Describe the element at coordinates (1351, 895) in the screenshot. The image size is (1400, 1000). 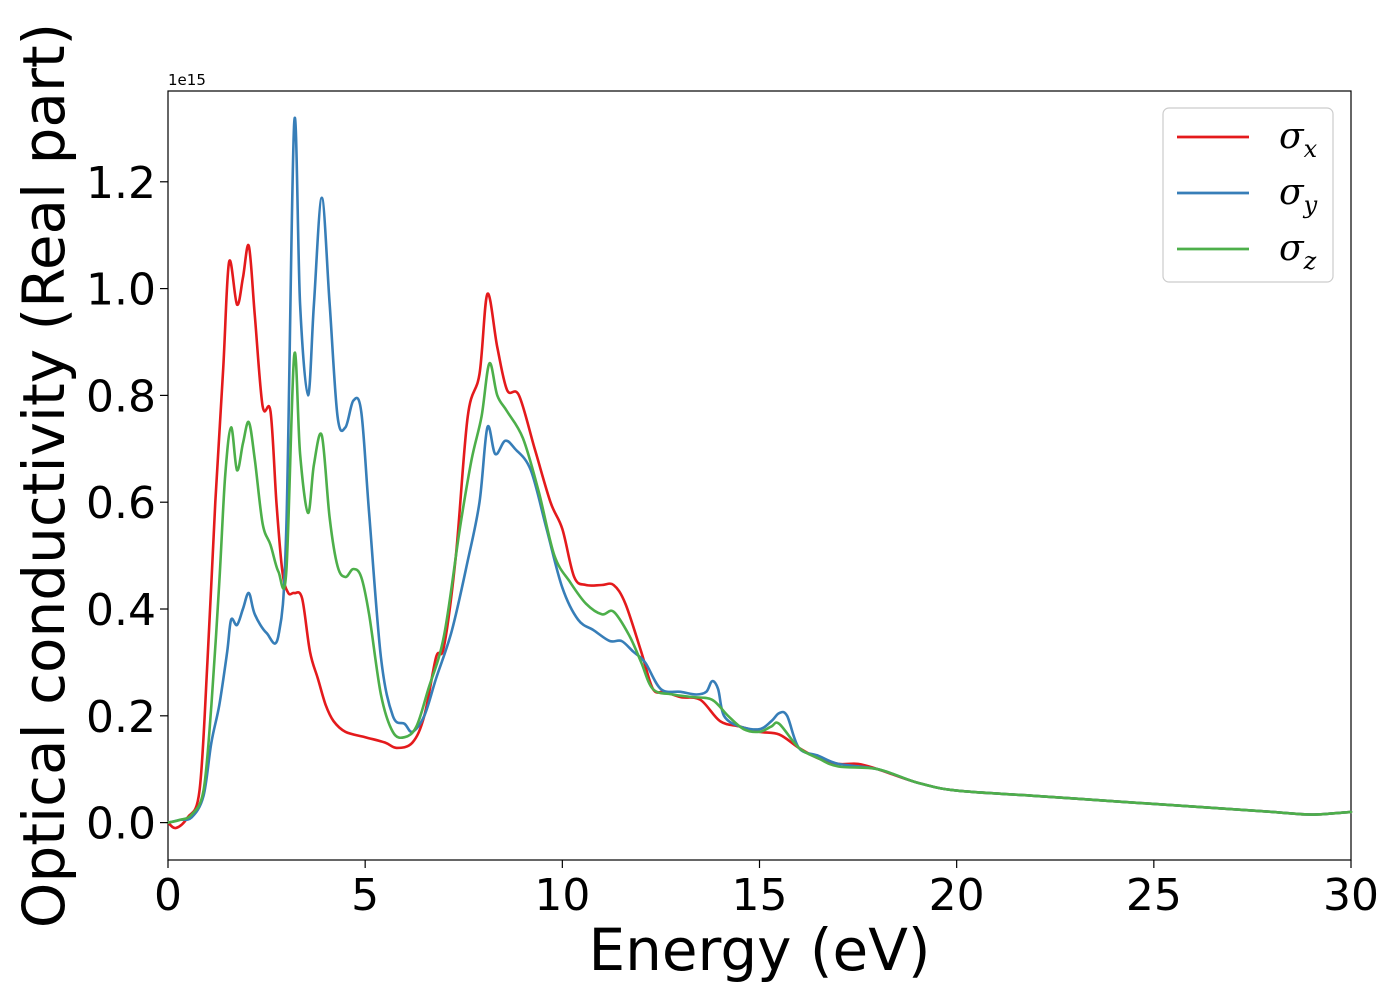
I see `x-tick-label: 30` at that location.